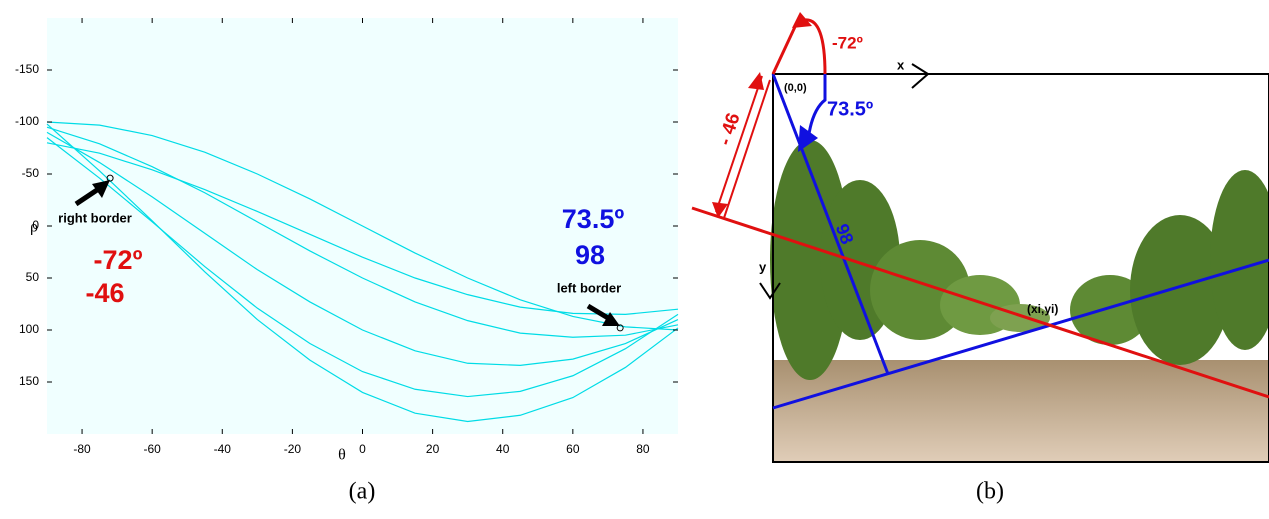 Image resolution: width=1269 pixels, height=519 pixels. What do you see at coordinates (850, 109) in the screenshot?
I see `blue-angle: 73.5º` at bounding box center [850, 109].